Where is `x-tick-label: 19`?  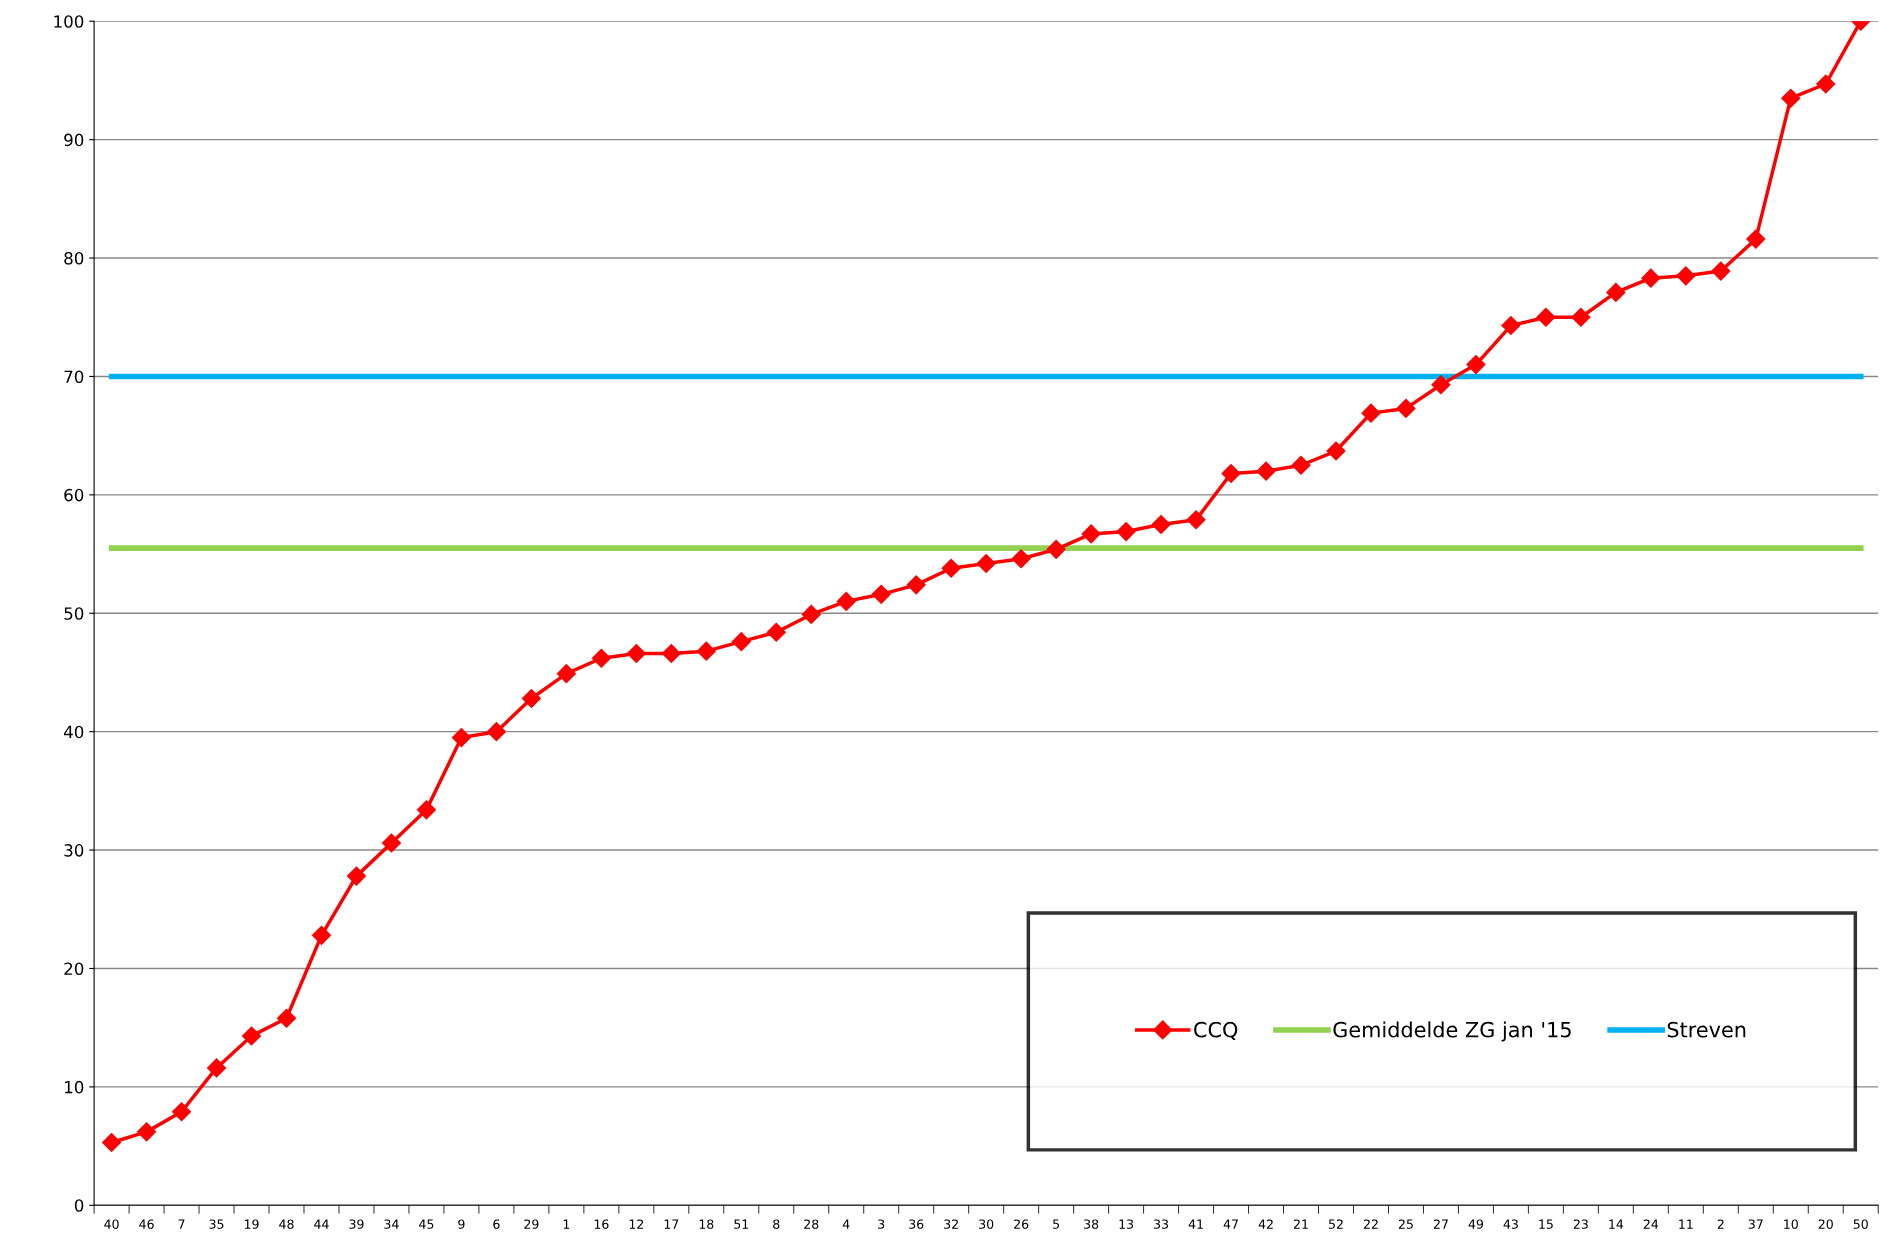 x-tick-label: 19 is located at coordinates (251, 1224).